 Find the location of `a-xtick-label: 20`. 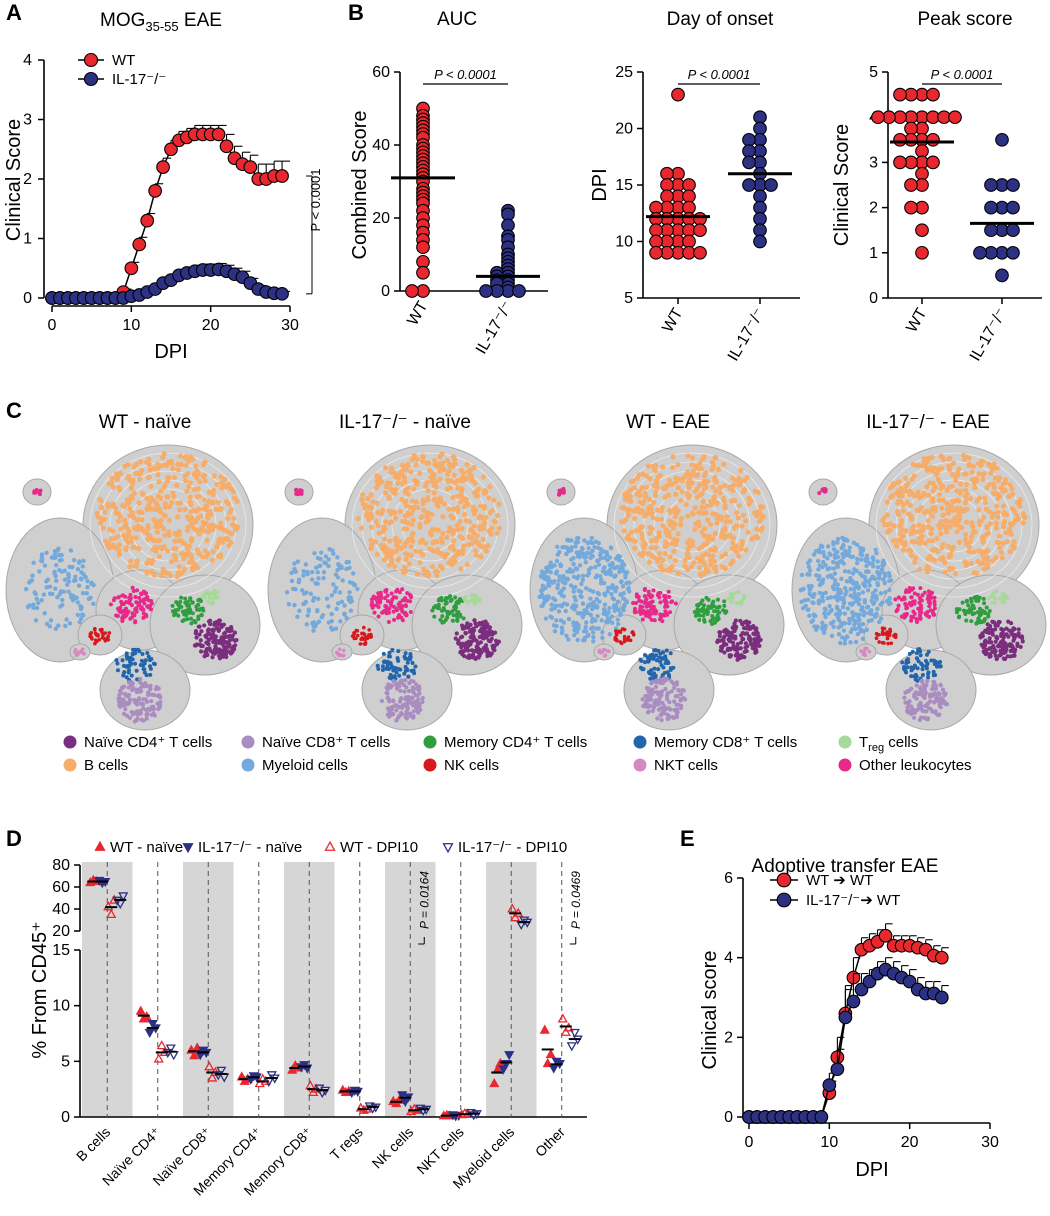

a-xtick-label: 20 is located at coordinates (211, 325).